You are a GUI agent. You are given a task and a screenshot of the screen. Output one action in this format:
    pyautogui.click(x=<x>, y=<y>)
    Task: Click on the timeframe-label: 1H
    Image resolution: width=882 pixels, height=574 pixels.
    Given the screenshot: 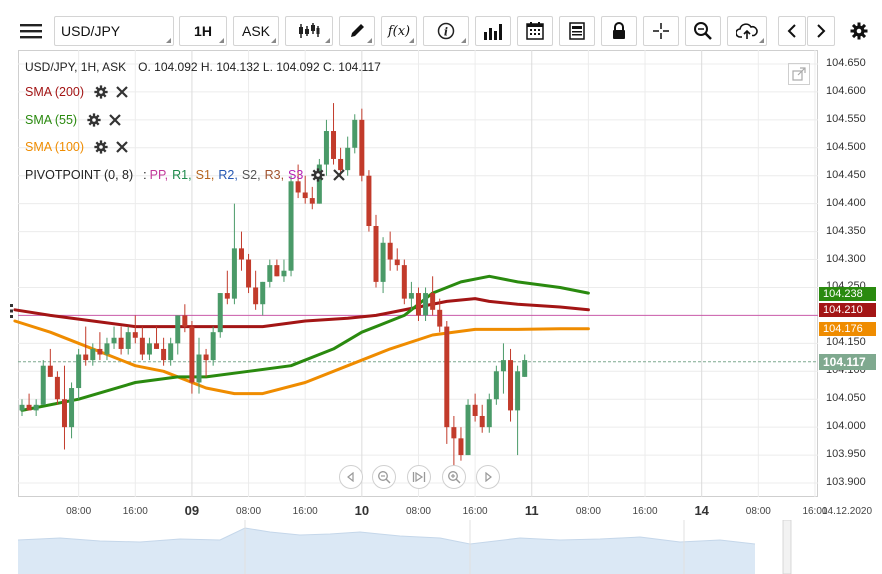 What is the action you would take?
    pyautogui.click(x=203, y=31)
    